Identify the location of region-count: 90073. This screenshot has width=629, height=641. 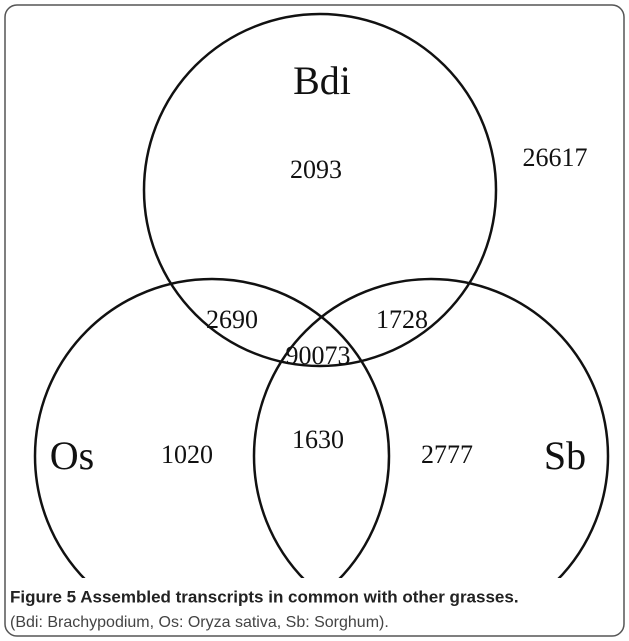
(318, 355).